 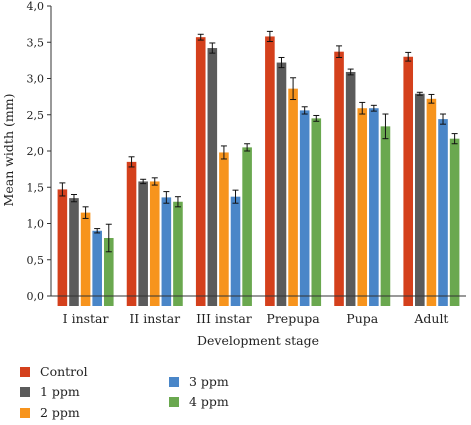 What do you see at coordinates (209, 381) in the screenshot?
I see `legend-label: 3 ppm` at bounding box center [209, 381].